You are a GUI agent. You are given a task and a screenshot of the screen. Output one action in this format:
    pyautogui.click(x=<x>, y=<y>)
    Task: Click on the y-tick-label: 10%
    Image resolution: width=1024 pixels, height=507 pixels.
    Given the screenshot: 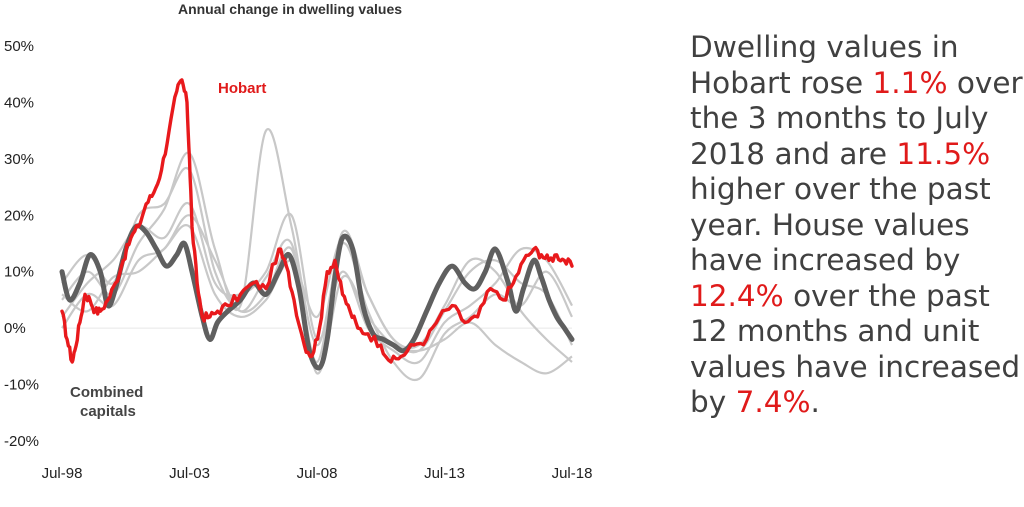 What is the action you would take?
    pyautogui.click(x=19, y=272)
    